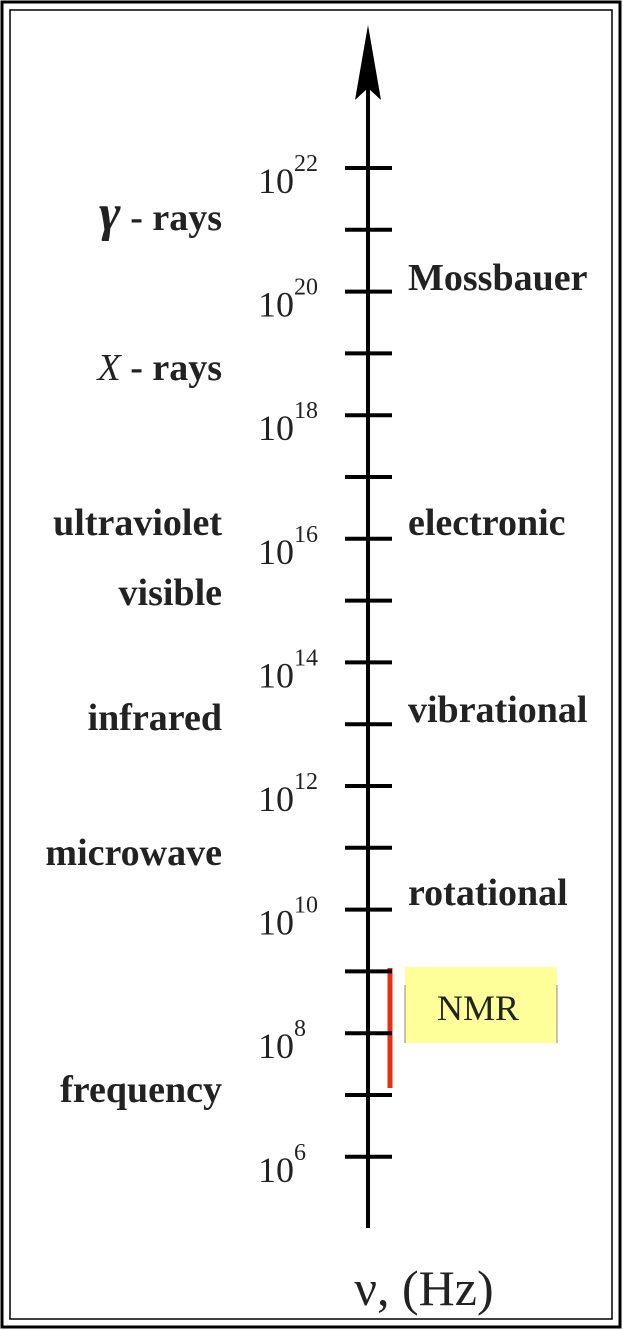  What do you see at coordinates (306, 164) in the screenshot?
I see `tick-exponent: 22` at bounding box center [306, 164].